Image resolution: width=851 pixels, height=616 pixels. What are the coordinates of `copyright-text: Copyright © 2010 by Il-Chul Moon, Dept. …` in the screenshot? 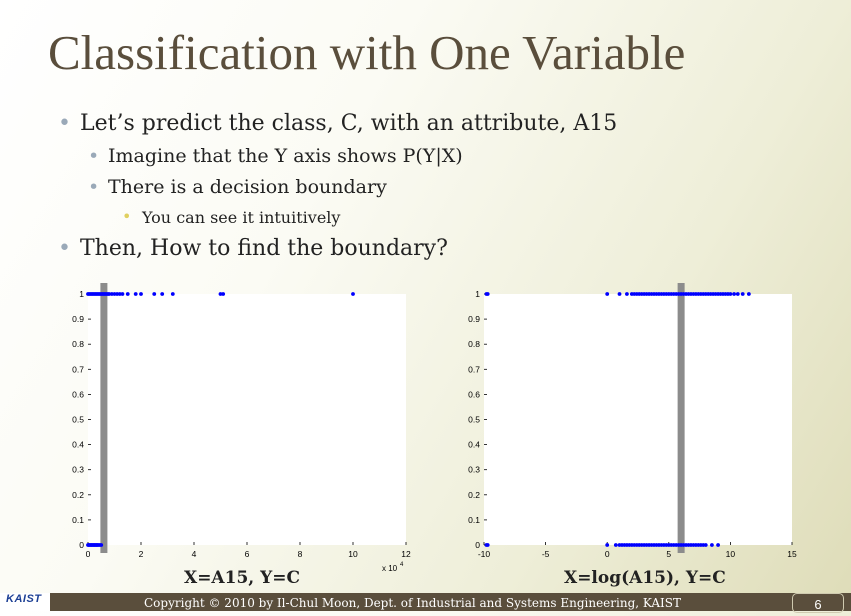 It's located at (412, 603).